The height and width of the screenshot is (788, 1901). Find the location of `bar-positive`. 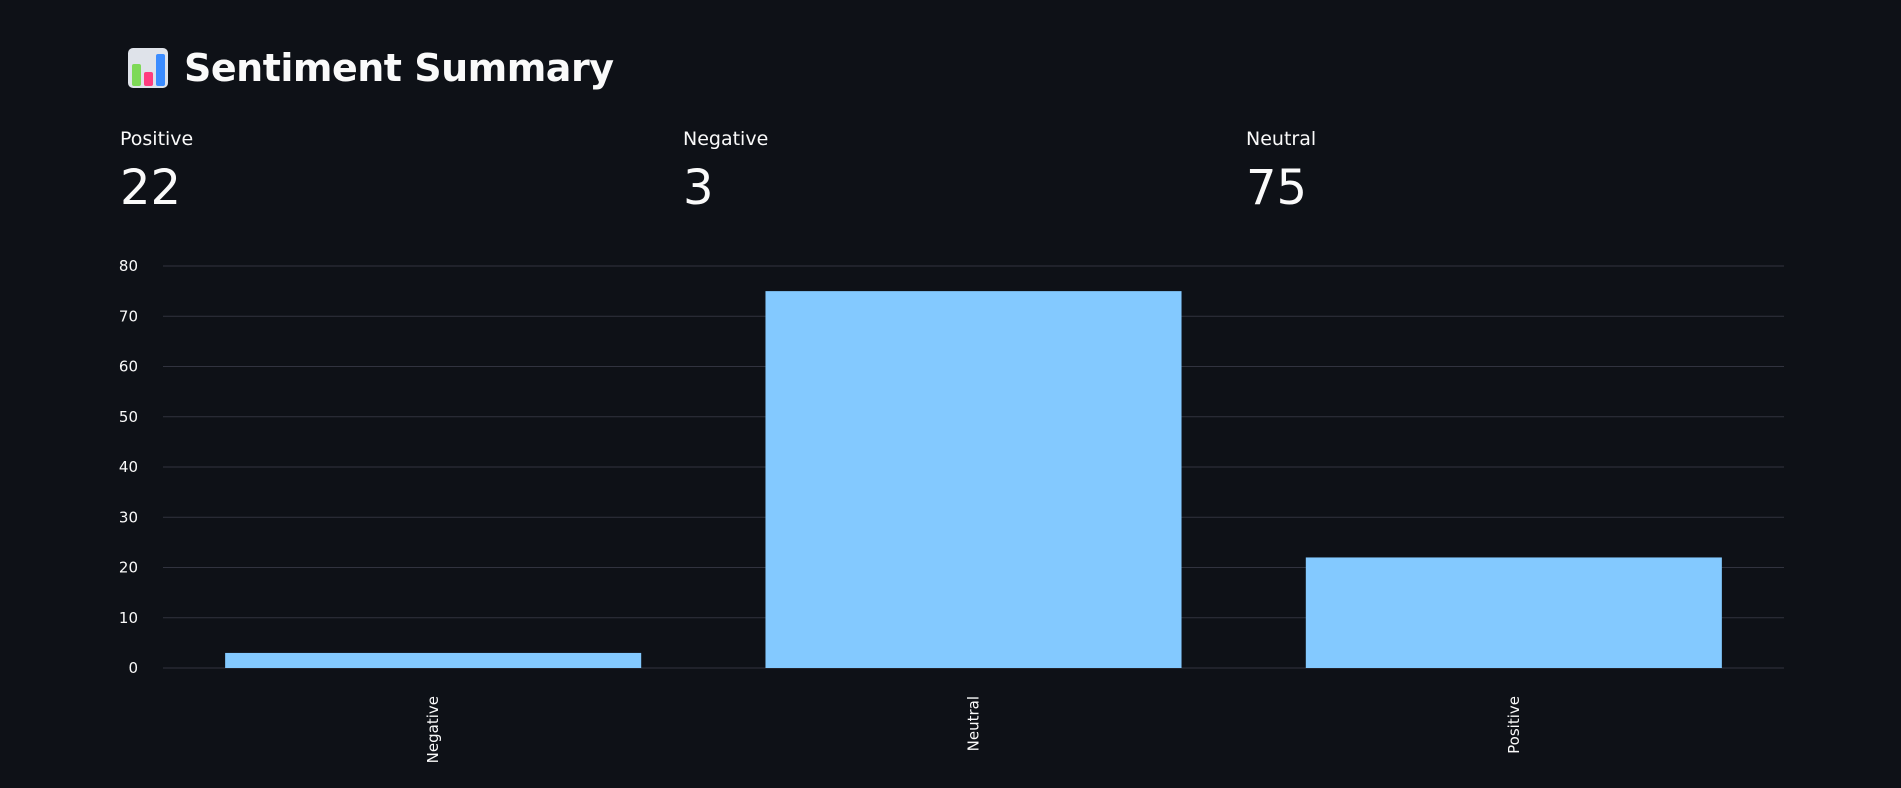

bar-positive is located at coordinates (1513, 612).